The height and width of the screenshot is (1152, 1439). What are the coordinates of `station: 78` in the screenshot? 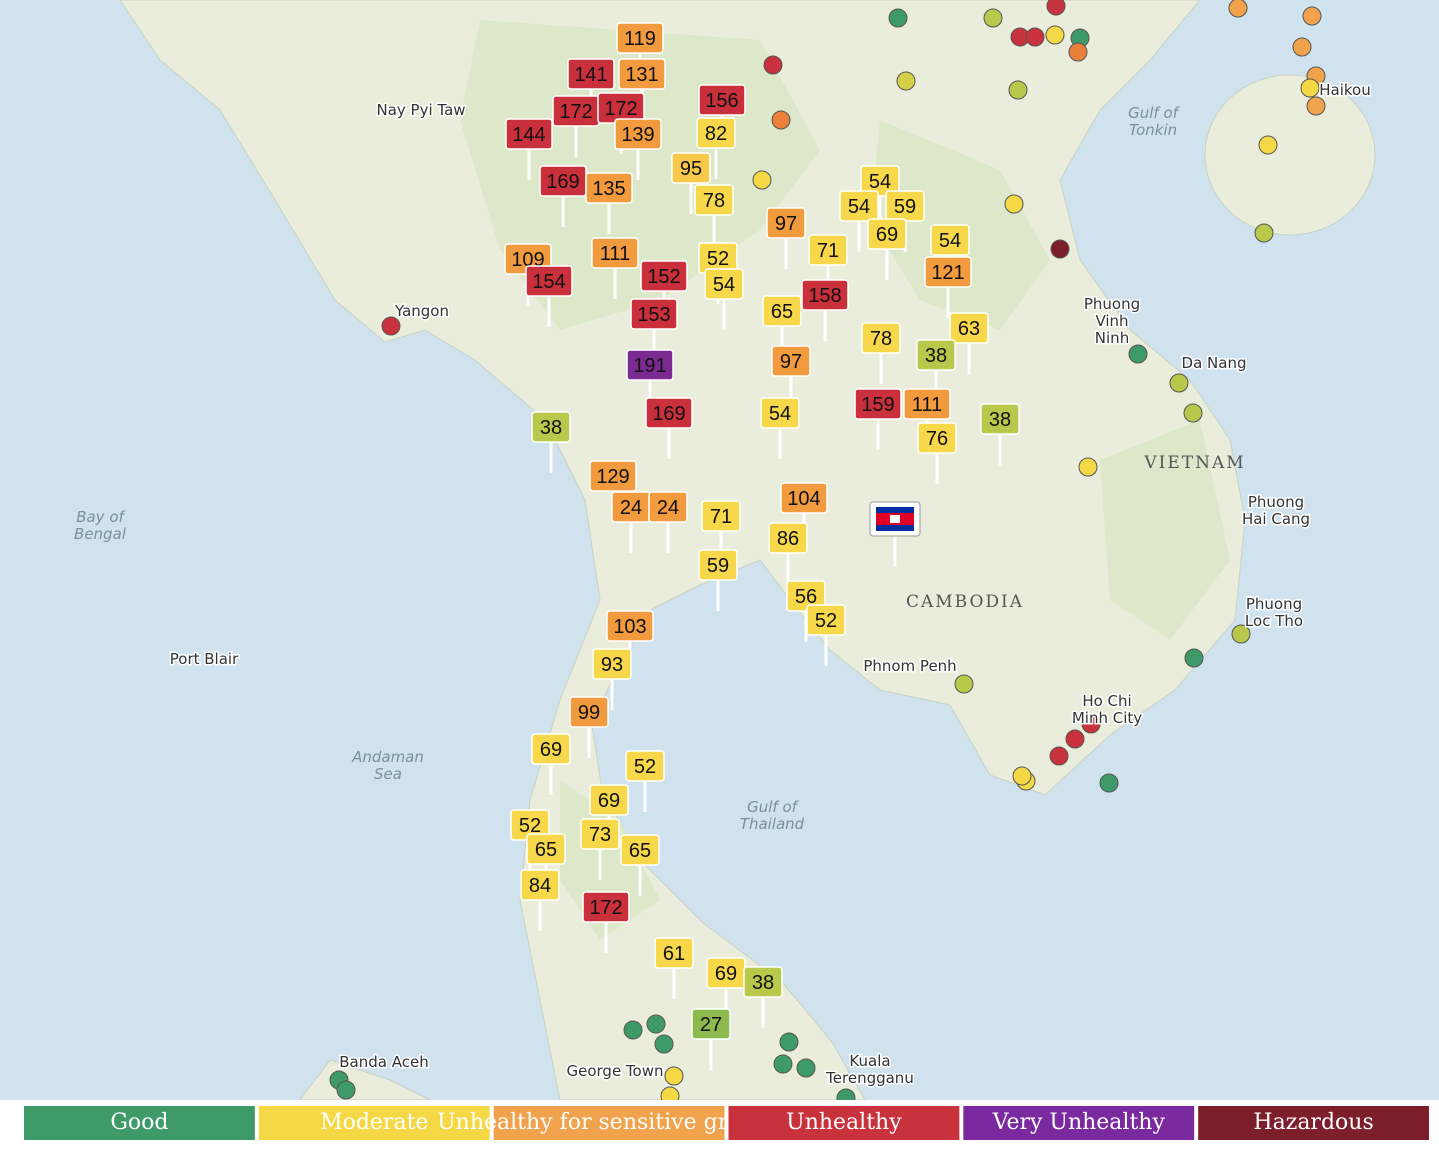 It's located at (714, 215).